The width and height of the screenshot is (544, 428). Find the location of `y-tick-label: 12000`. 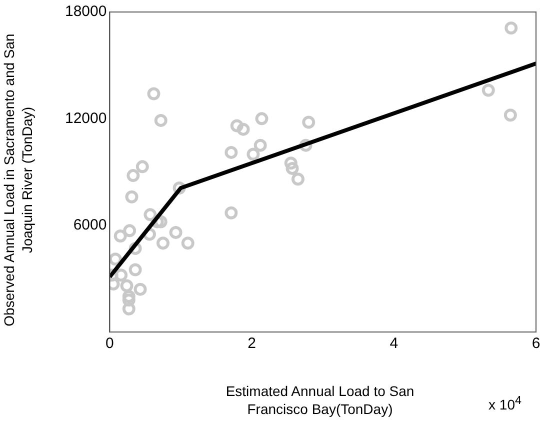

y-tick-label: 12000 is located at coordinates (85, 118).